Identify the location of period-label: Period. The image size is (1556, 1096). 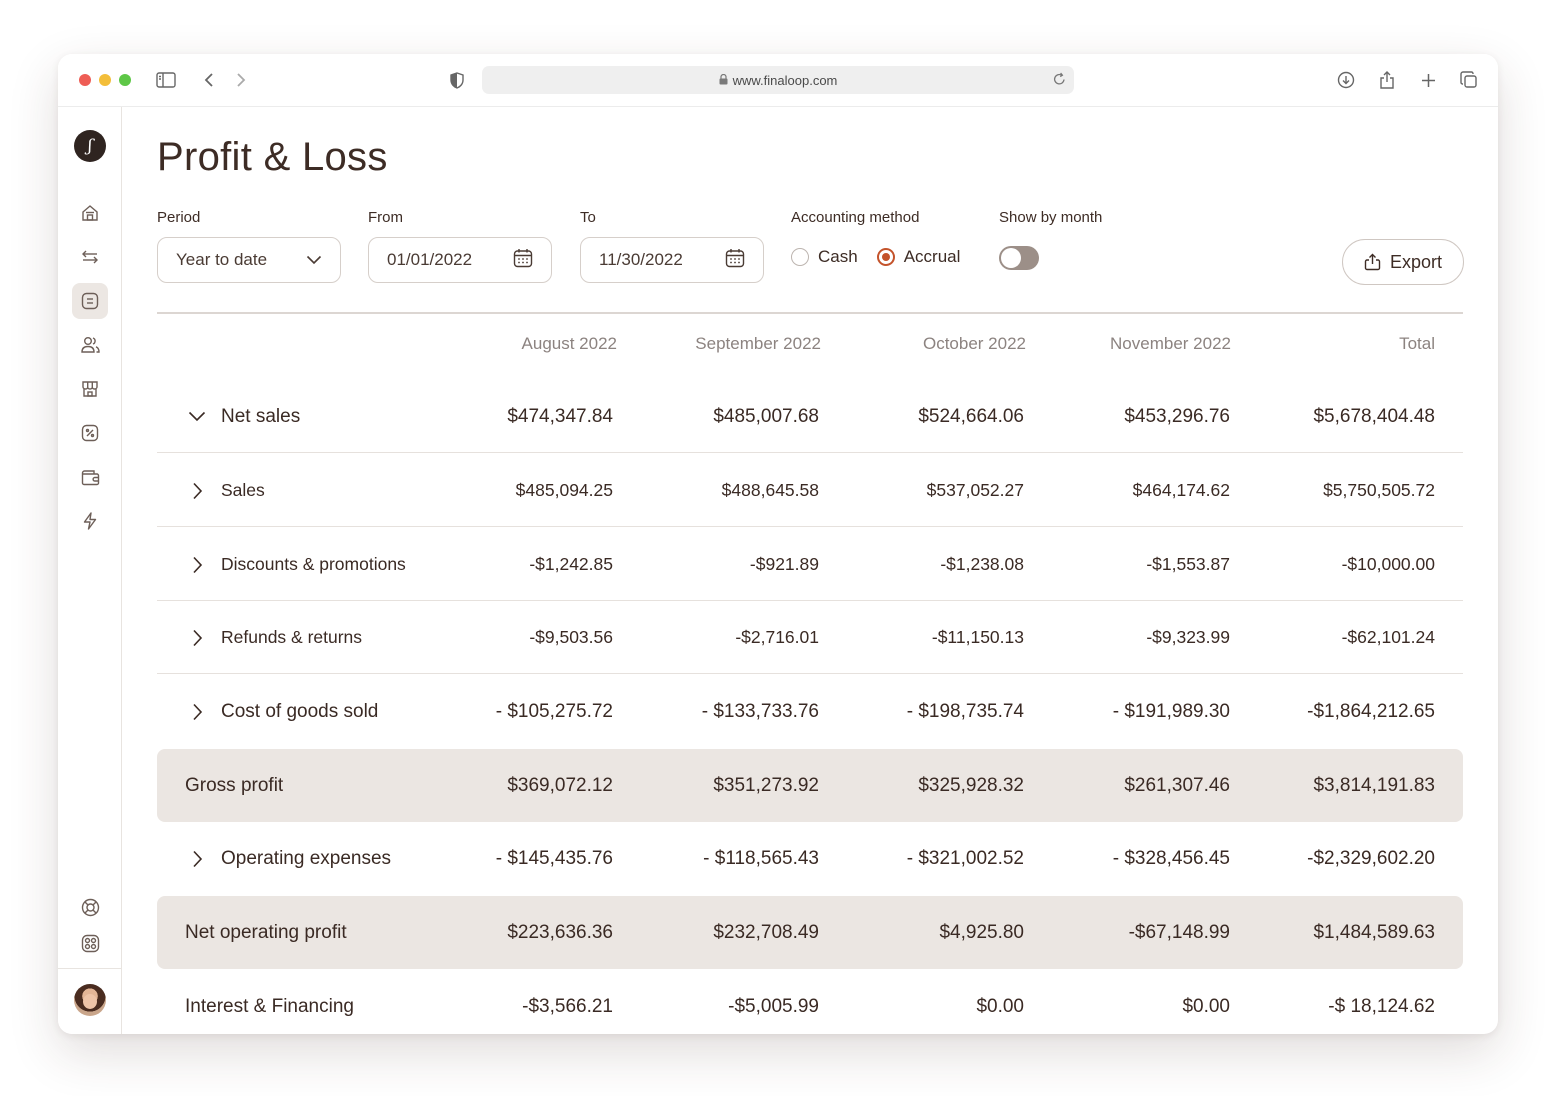
(179, 217).